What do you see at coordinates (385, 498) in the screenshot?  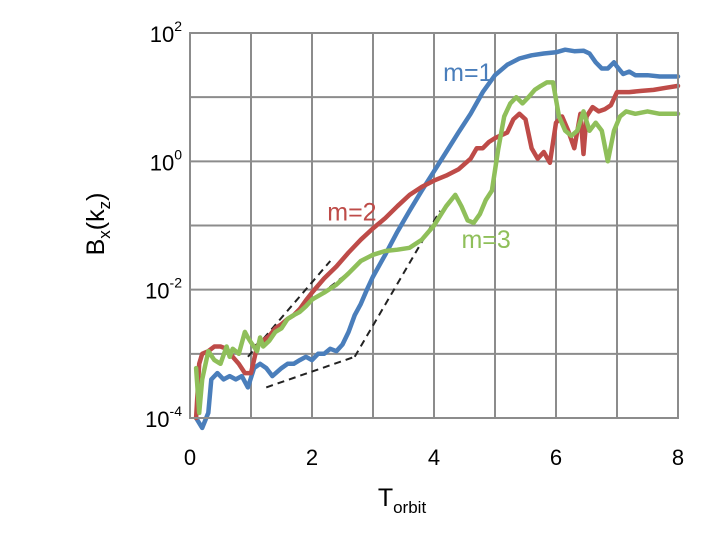 I see `x-axis-title-base: T` at bounding box center [385, 498].